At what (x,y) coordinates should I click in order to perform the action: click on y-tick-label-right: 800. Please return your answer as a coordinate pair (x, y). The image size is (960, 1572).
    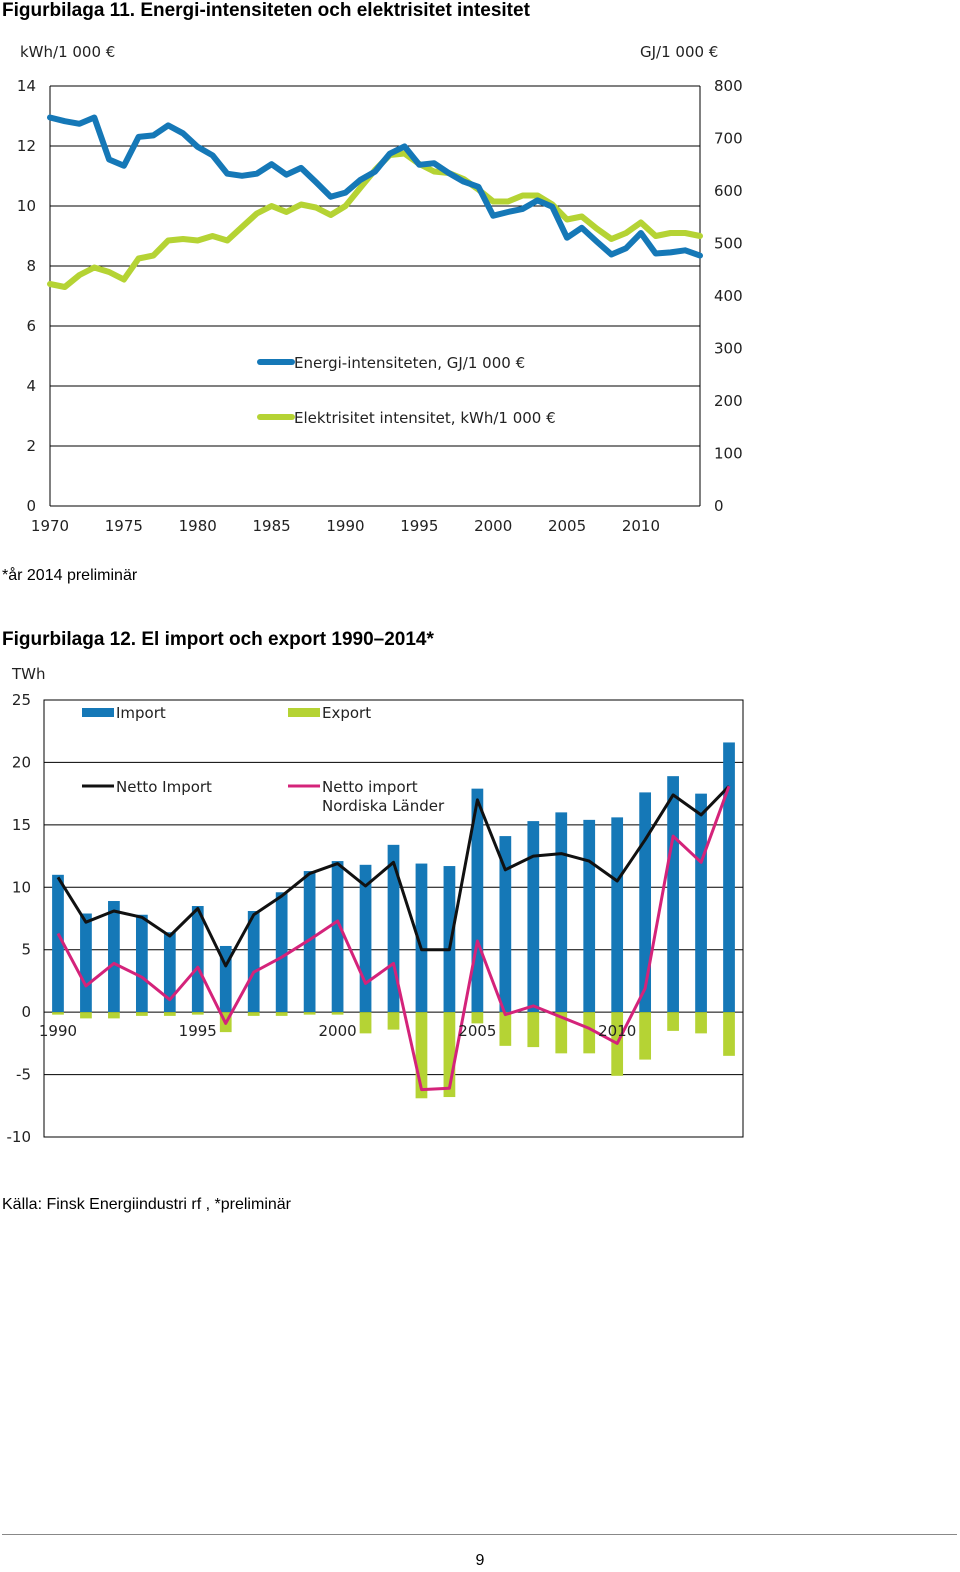
    Looking at the image, I should click on (728, 86).